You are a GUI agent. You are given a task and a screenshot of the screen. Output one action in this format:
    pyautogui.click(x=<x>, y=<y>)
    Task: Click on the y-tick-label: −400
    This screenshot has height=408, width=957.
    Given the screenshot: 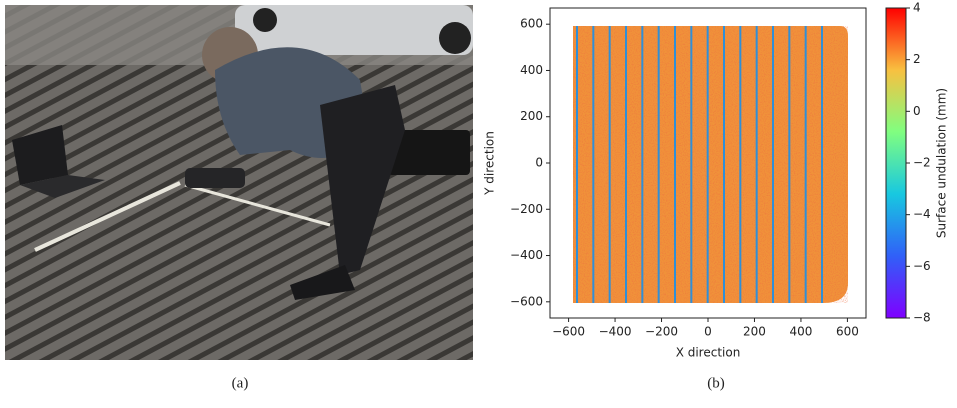 What is the action you would take?
    pyautogui.click(x=526, y=255)
    